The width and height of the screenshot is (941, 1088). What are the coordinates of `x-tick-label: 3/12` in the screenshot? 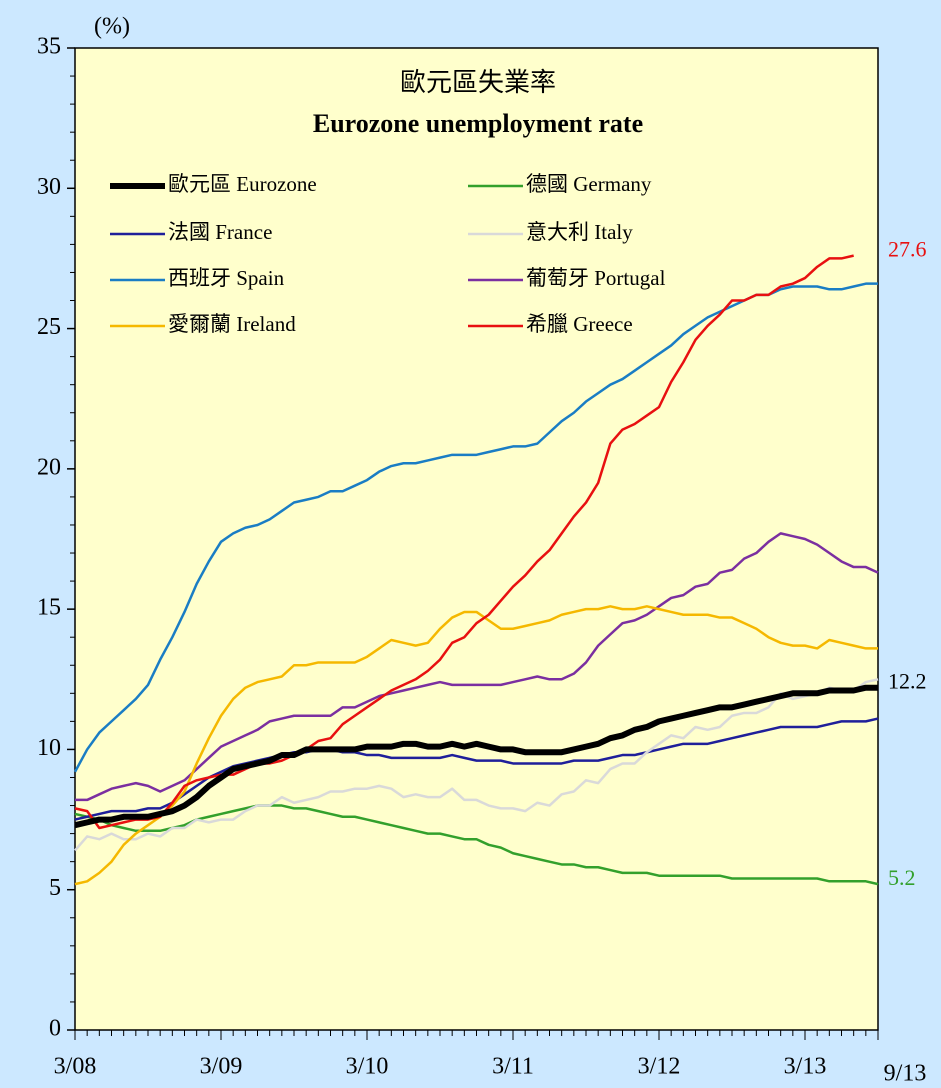 It's located at (659, 1067).